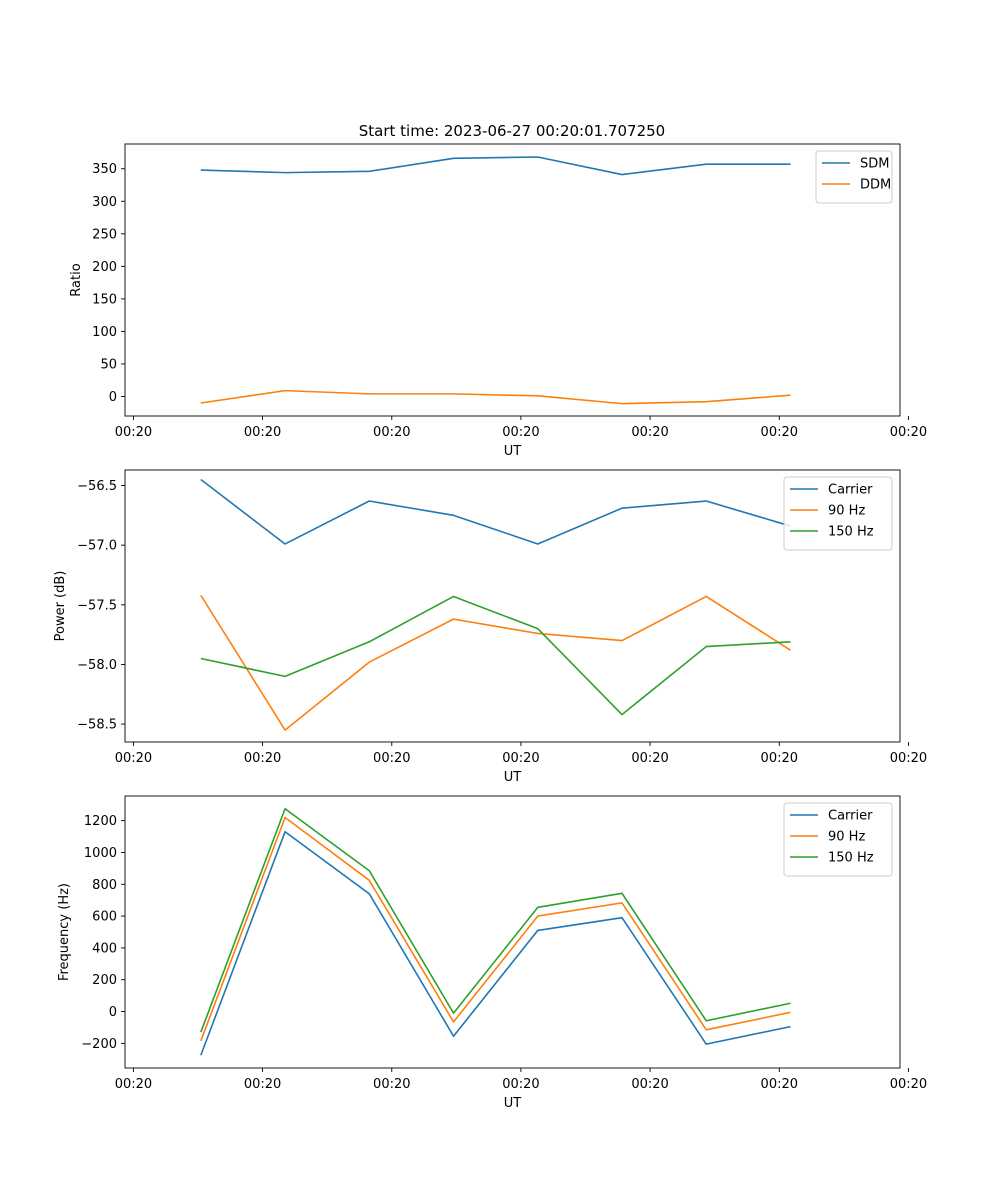  I want to click on y-tick-label: 800, so click(104, 885).